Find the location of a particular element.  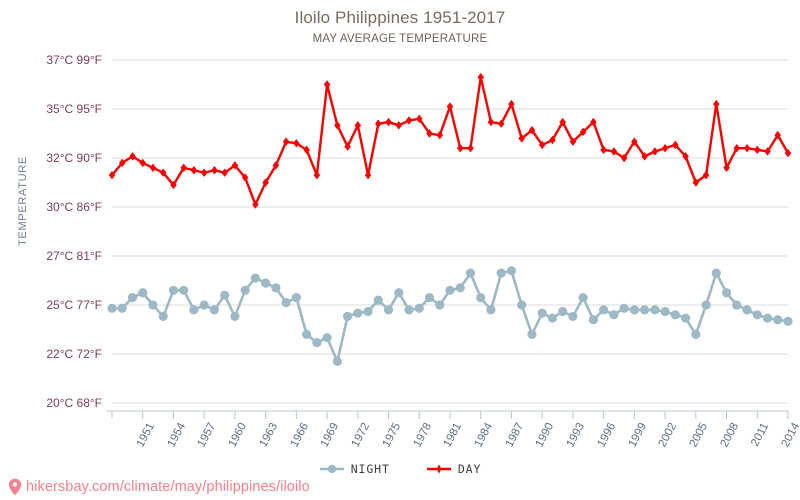

legend-item-day: DAY is located at coordinates (453, 469).